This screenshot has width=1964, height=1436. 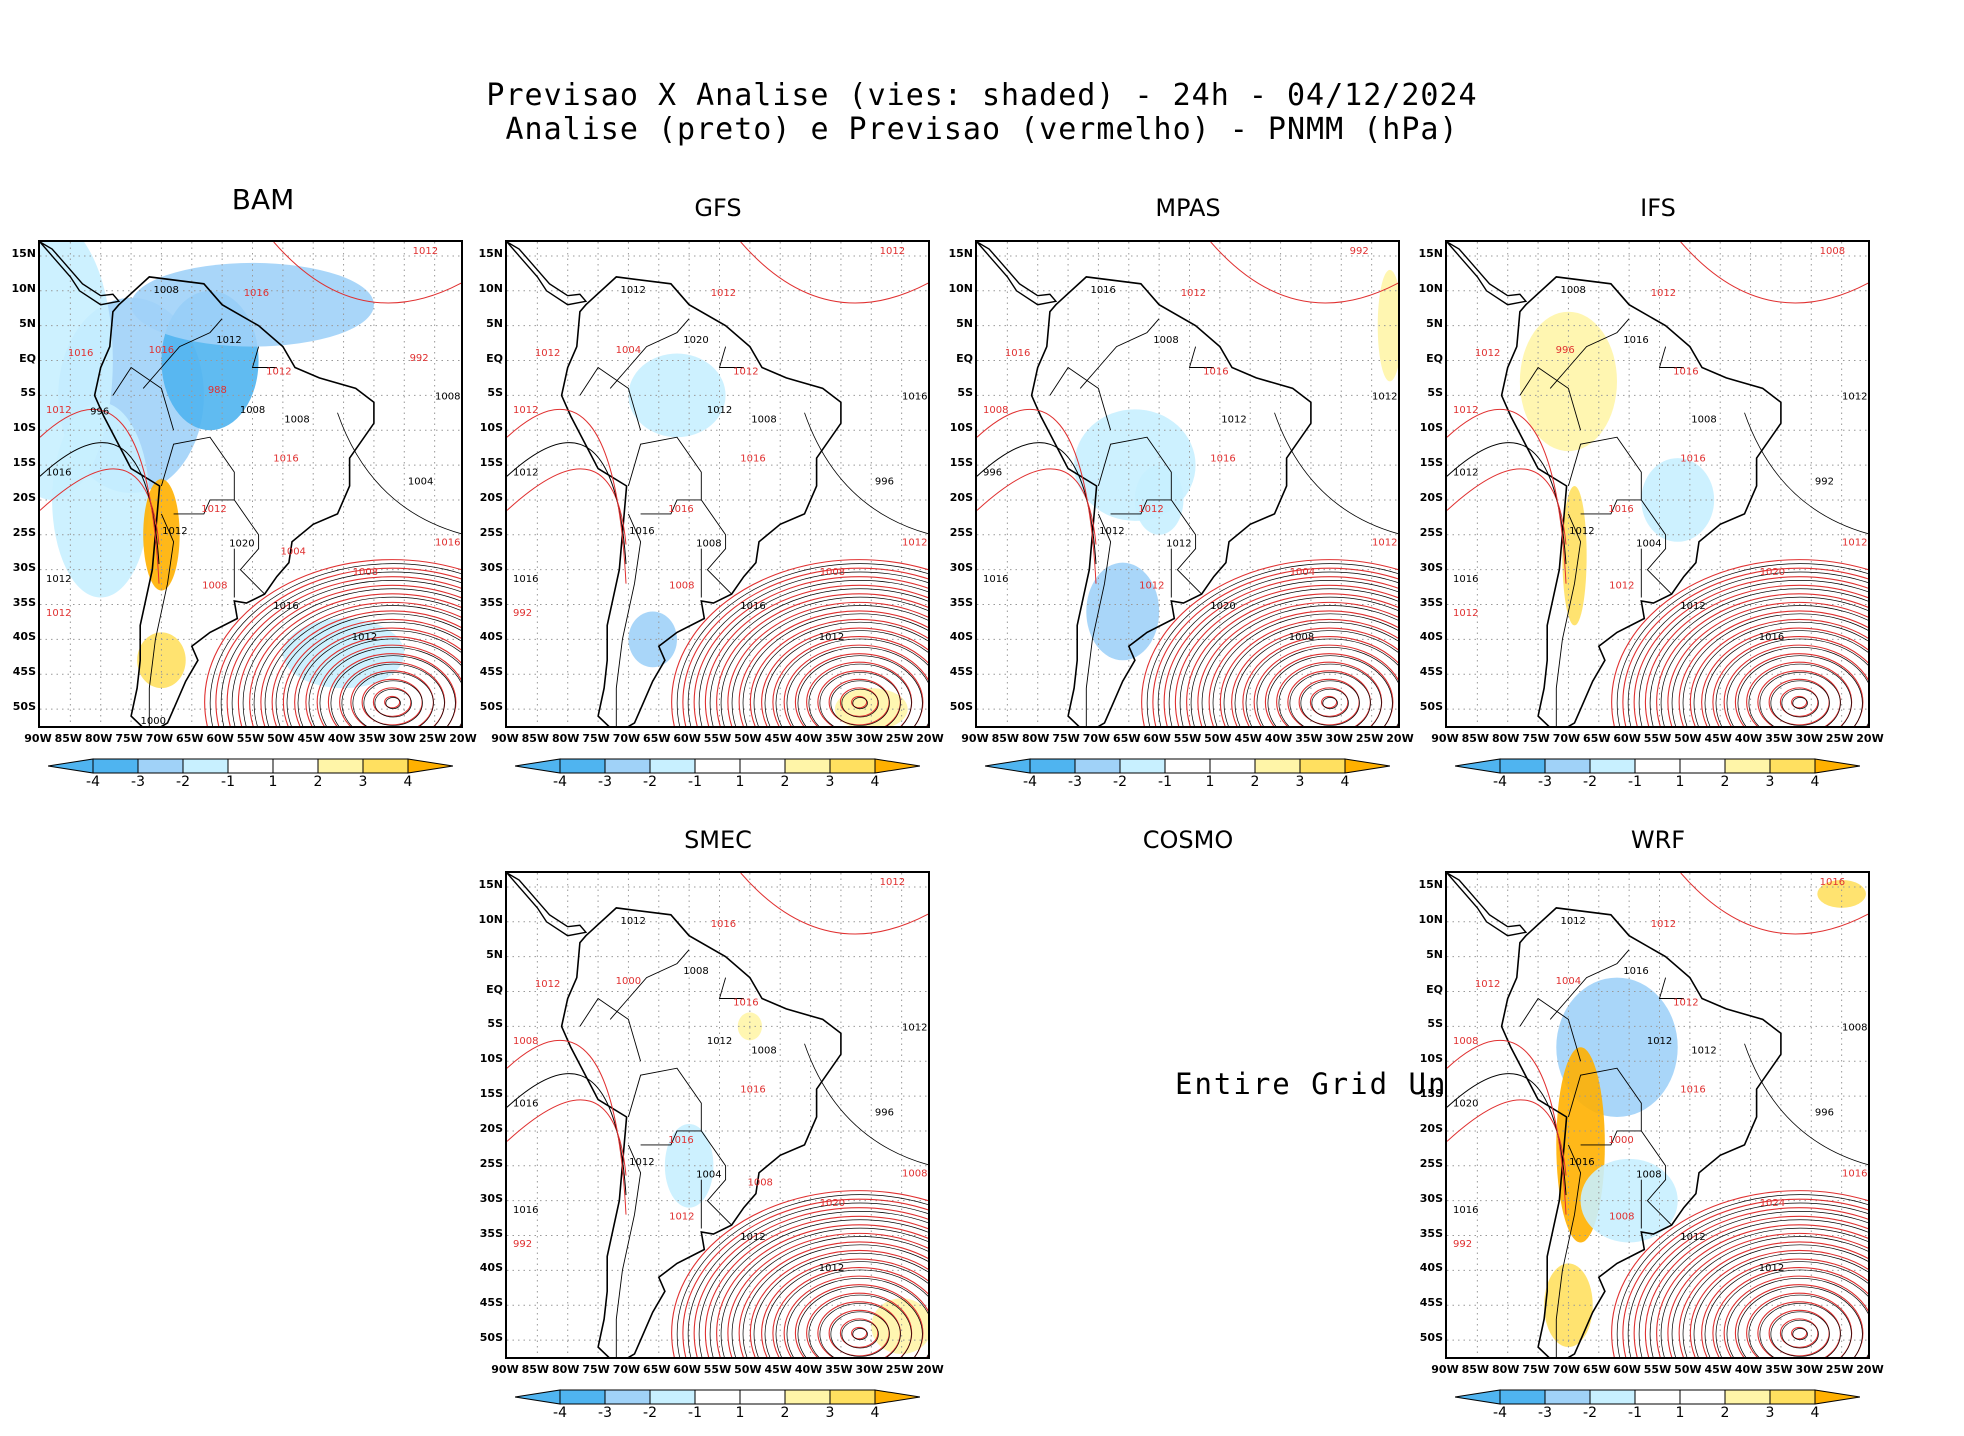 What do you see at coordinates (159, 738) in the screenshot?
I see `lon-tick-label: 70W` at bounding box center [159, 738].